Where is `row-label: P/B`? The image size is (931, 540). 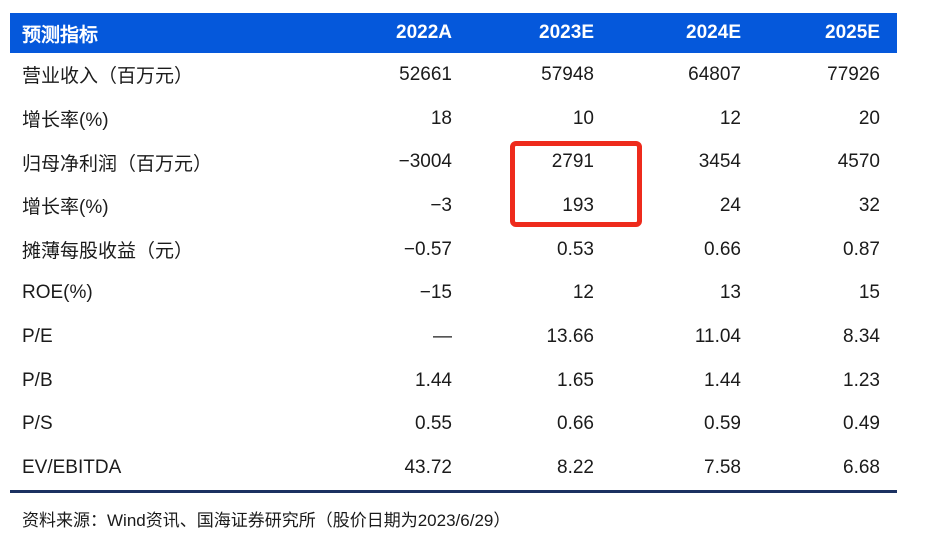
row-label: P/B is located at coordinates (37, 380).